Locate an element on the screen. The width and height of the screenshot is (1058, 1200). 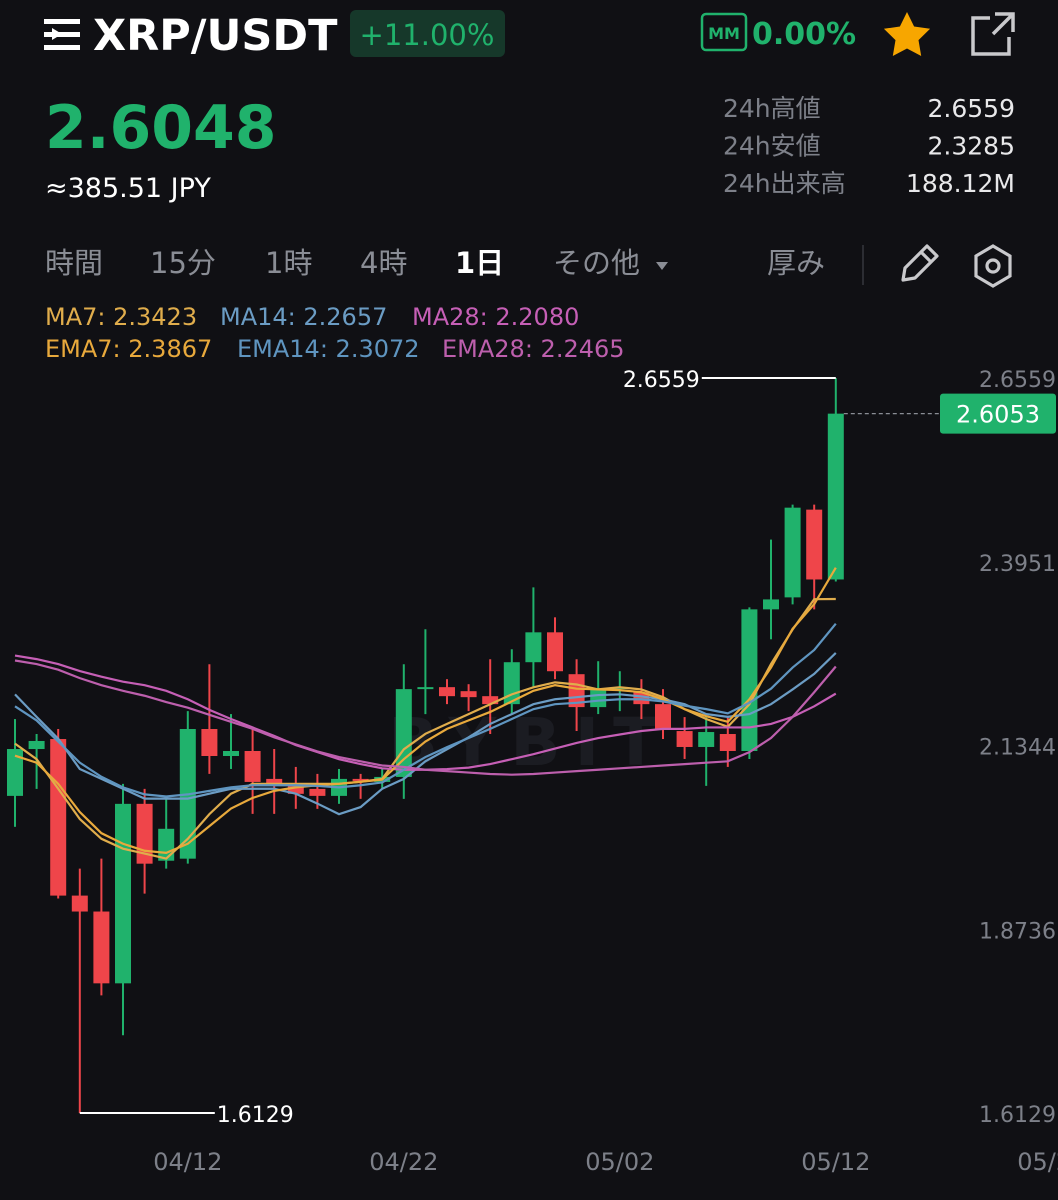
high-label: 2.6559 is located at coordinates (661, 380).